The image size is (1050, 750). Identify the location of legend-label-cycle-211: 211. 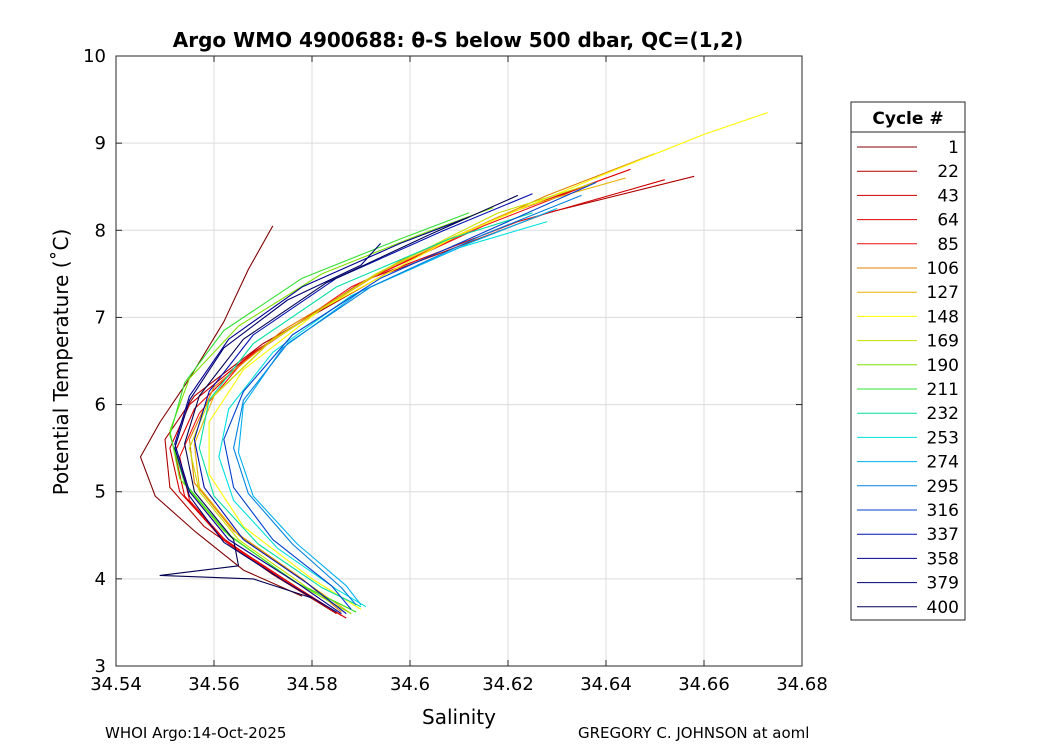
(943, 390).